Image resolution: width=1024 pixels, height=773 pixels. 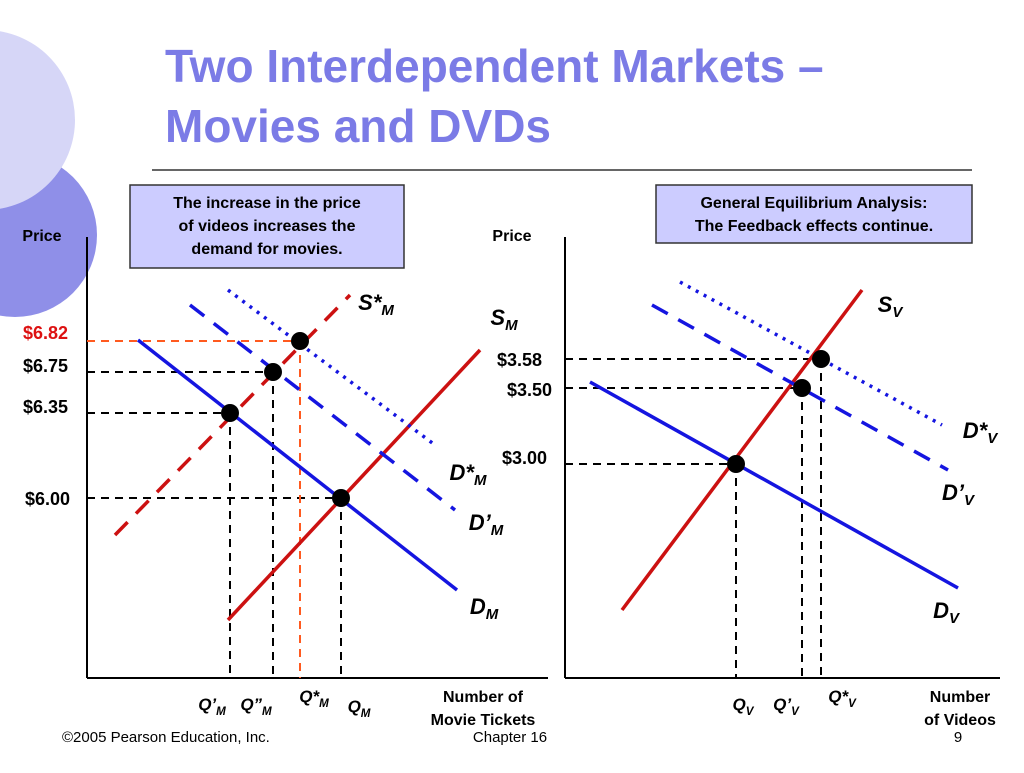 I want to click on price-label: $3.00, so click(x=524, y=458).